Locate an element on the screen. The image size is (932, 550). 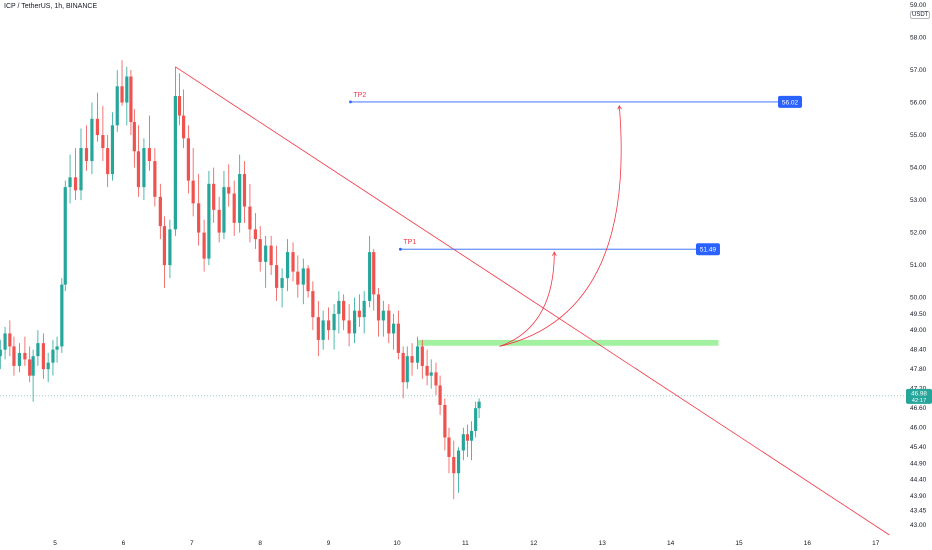
arrows is located at coordinates (560, 225).